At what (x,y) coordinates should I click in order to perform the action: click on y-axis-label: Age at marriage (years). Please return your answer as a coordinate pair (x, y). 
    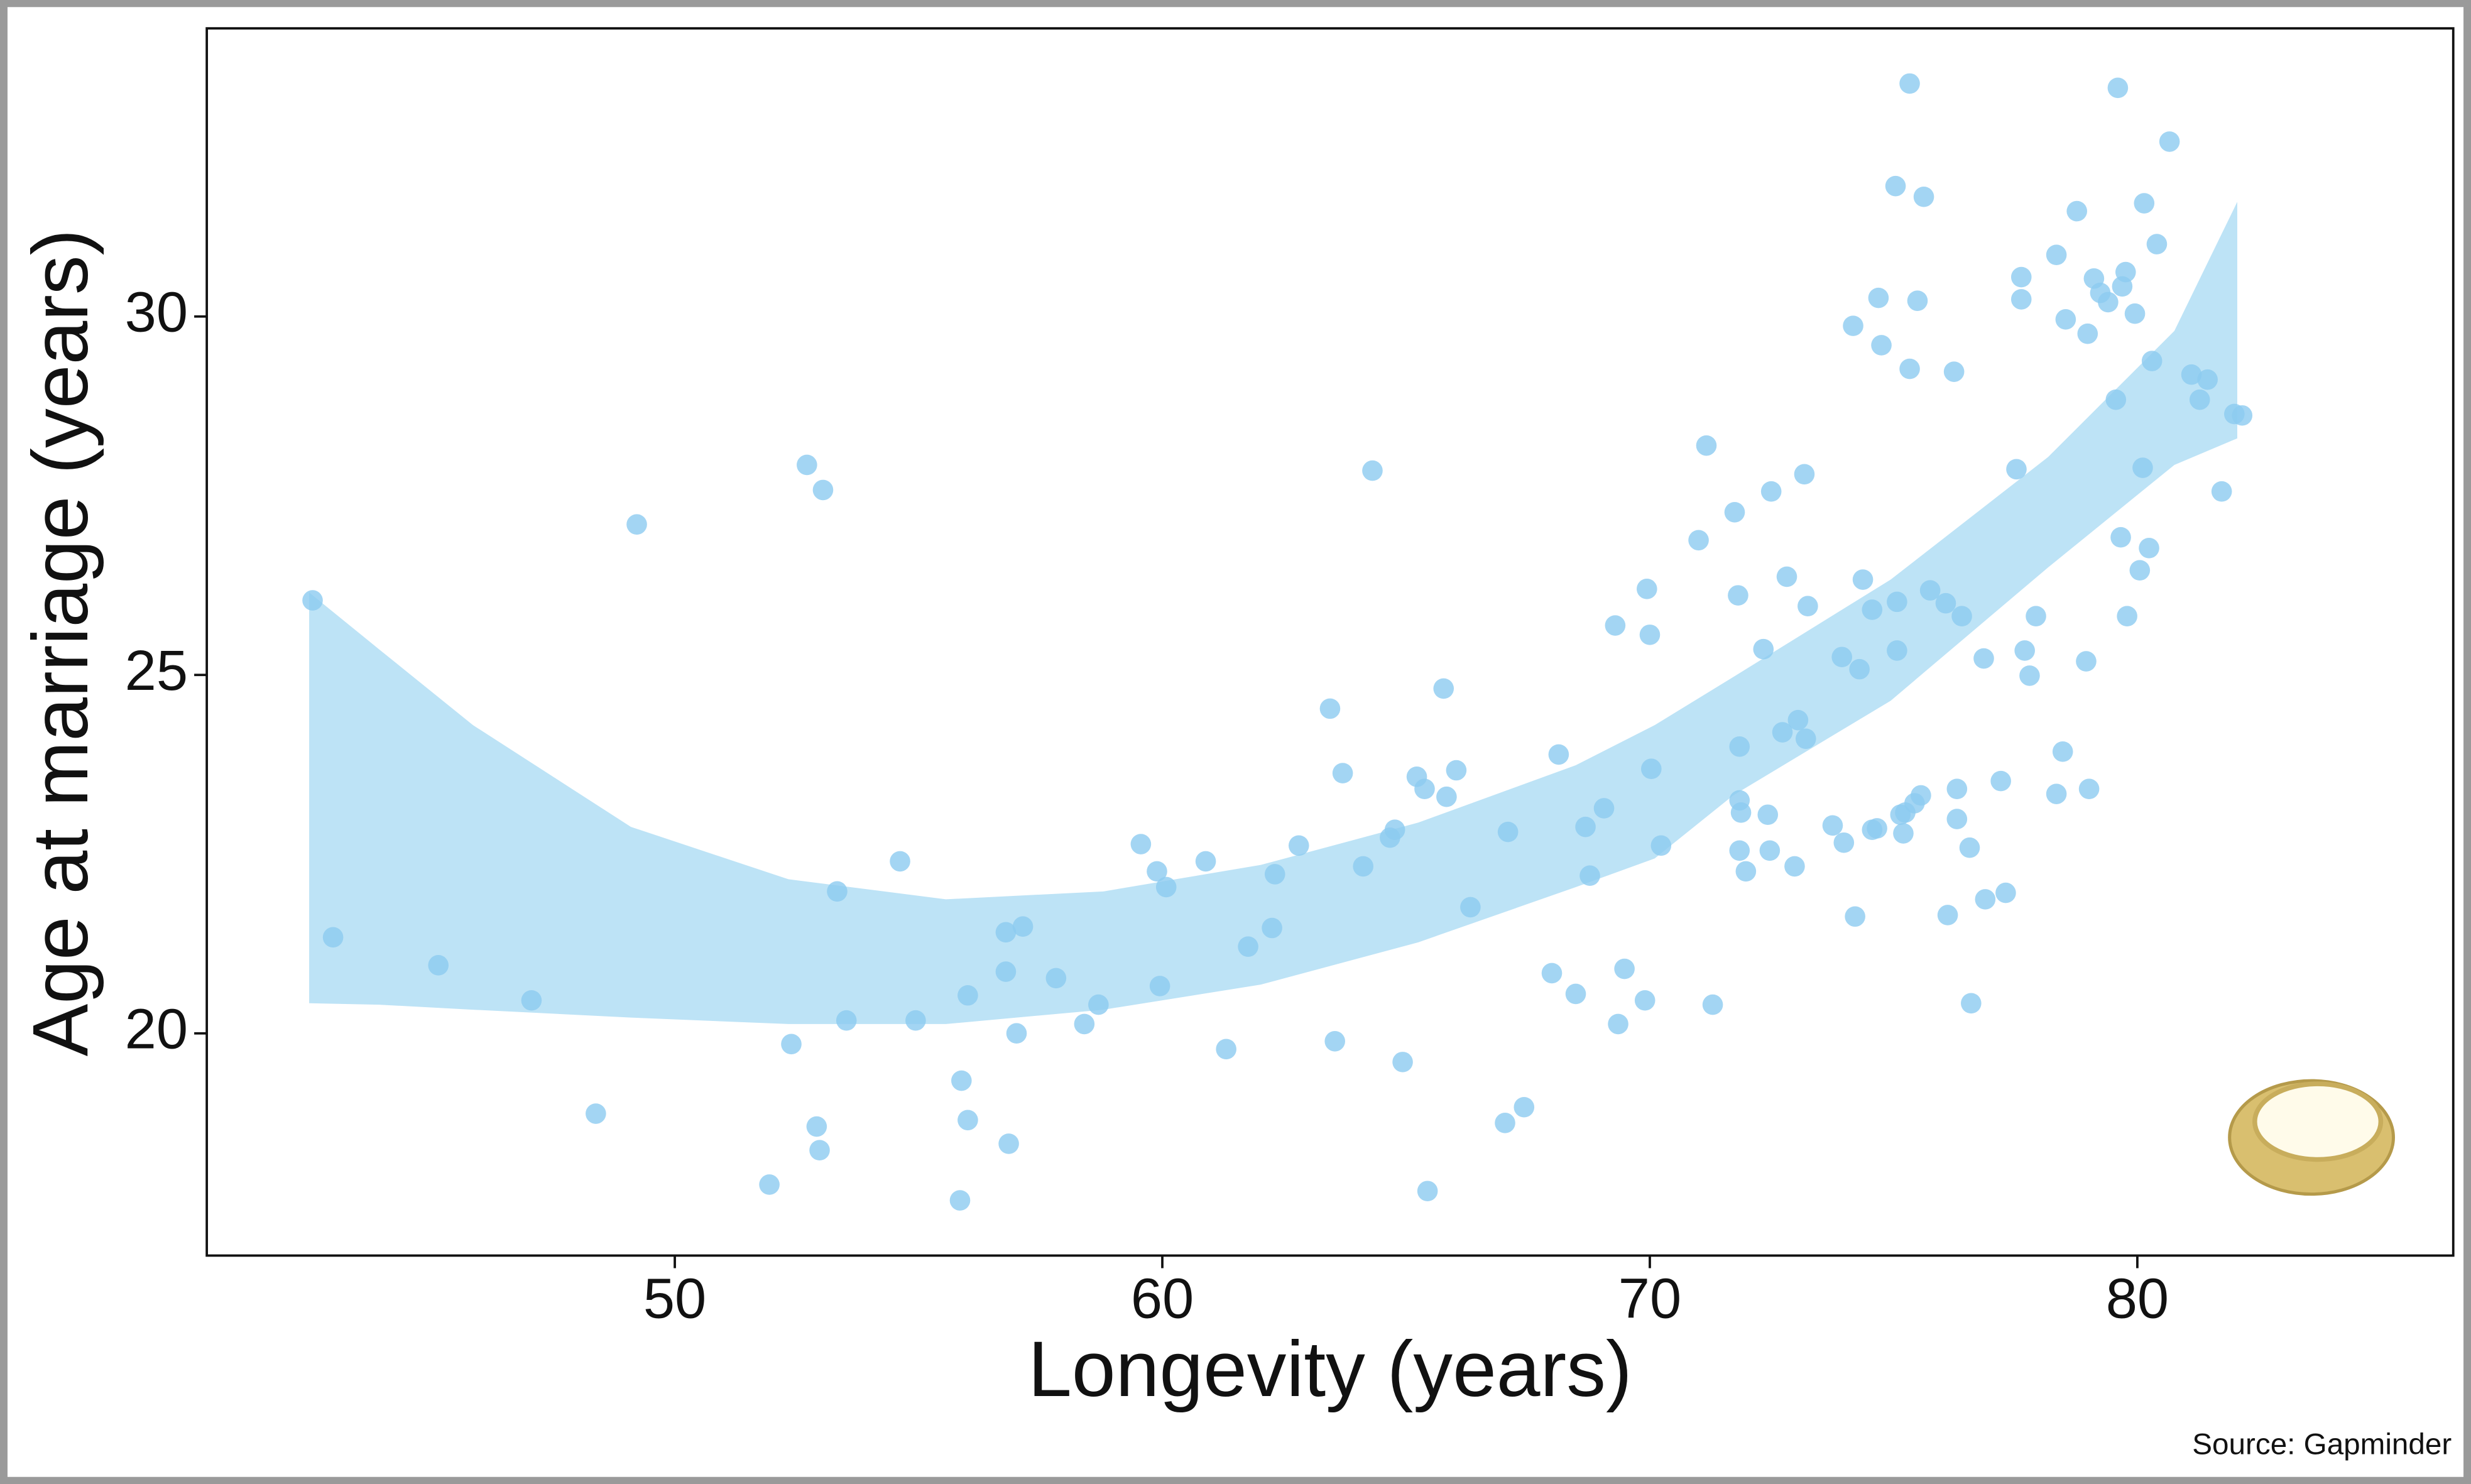
    Looking at the image, I should click on (60, 643).